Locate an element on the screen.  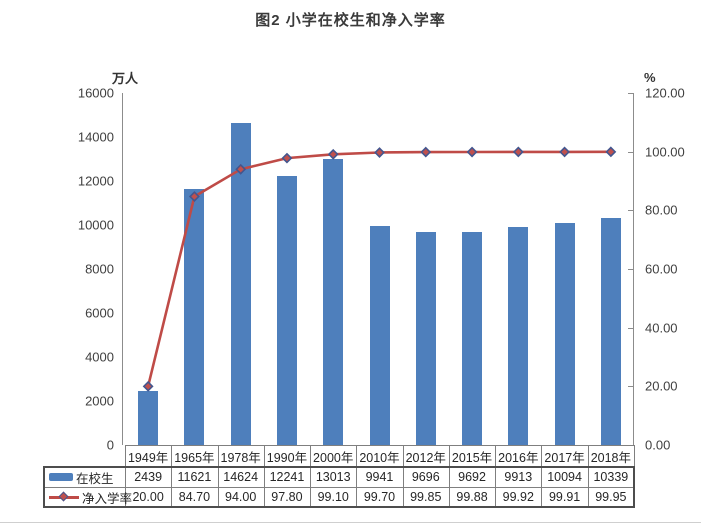
value-cell: 9696 is located at coordinates (425, 477).